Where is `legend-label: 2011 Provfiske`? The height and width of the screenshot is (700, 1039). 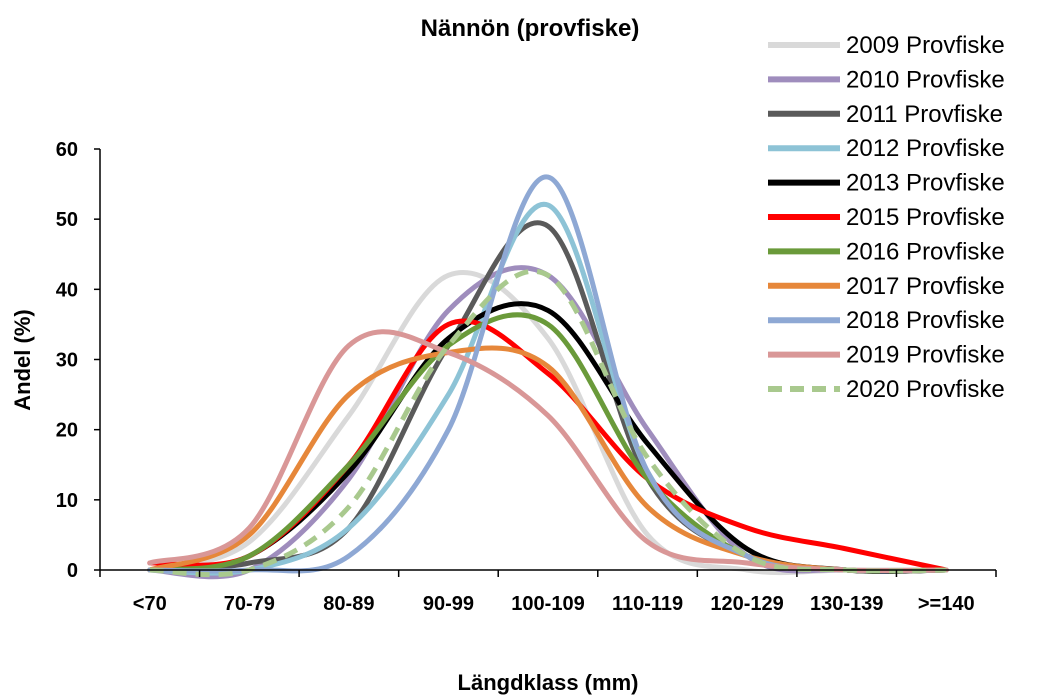 legend-label: 2011 Provfiske is located at coordinates (924, 114).